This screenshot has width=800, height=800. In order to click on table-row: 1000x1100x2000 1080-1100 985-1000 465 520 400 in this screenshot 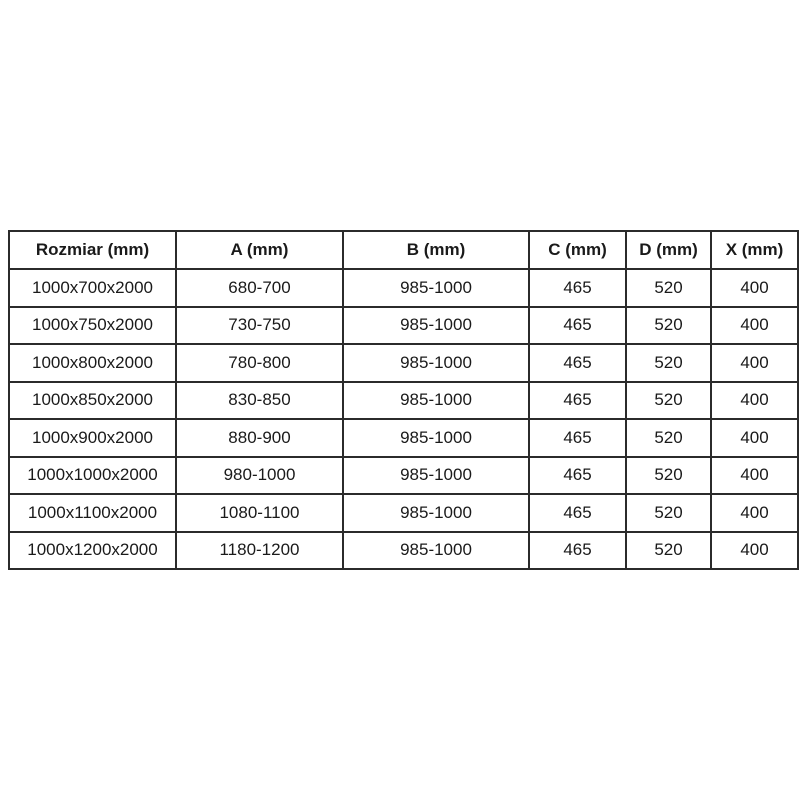, I will do `click(403, 513)`.